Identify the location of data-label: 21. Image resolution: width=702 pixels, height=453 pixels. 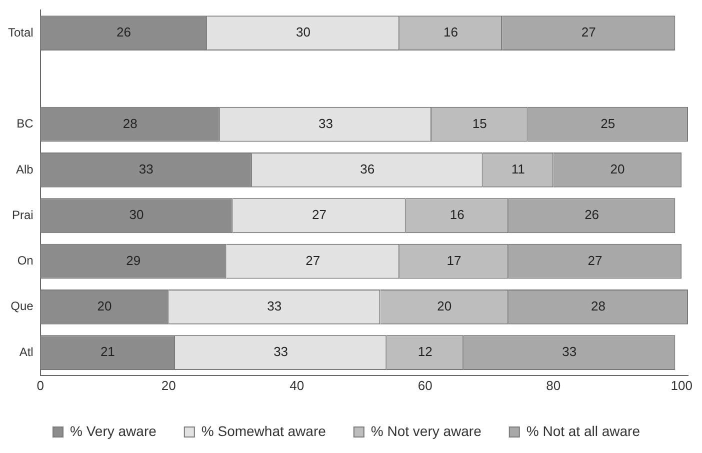
(107, 352).